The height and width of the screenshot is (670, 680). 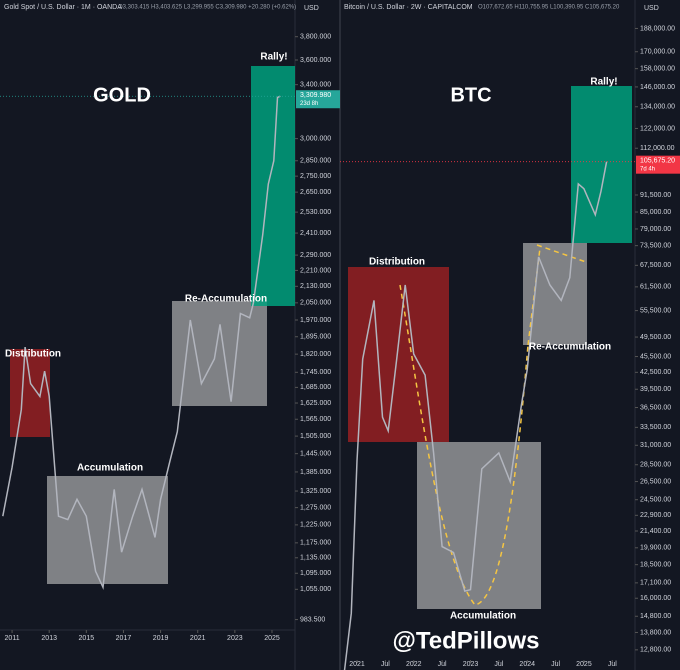 What do you see at coordinates (655, 583) in the screenshot?
I see `y-tick-label: 17,100.00` at bounding box center [655, 583].